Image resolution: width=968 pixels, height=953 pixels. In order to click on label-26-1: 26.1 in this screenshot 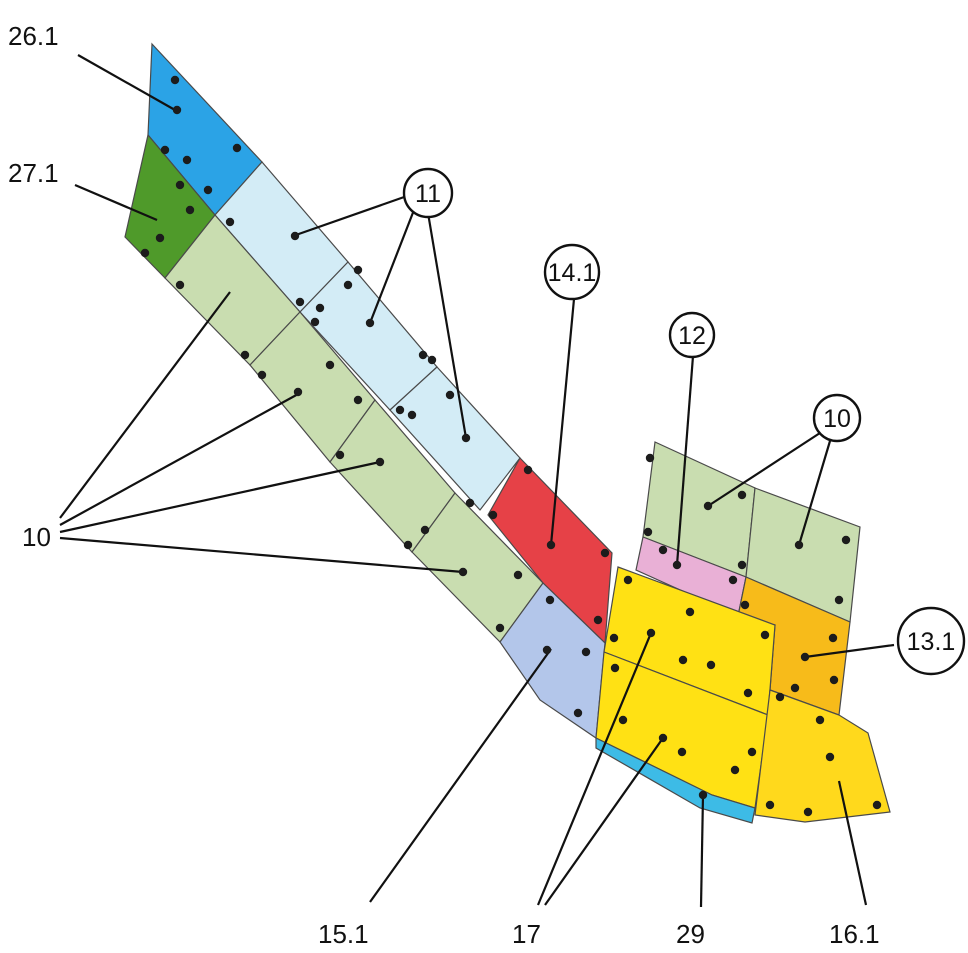, I will do `click(33, 36)`.